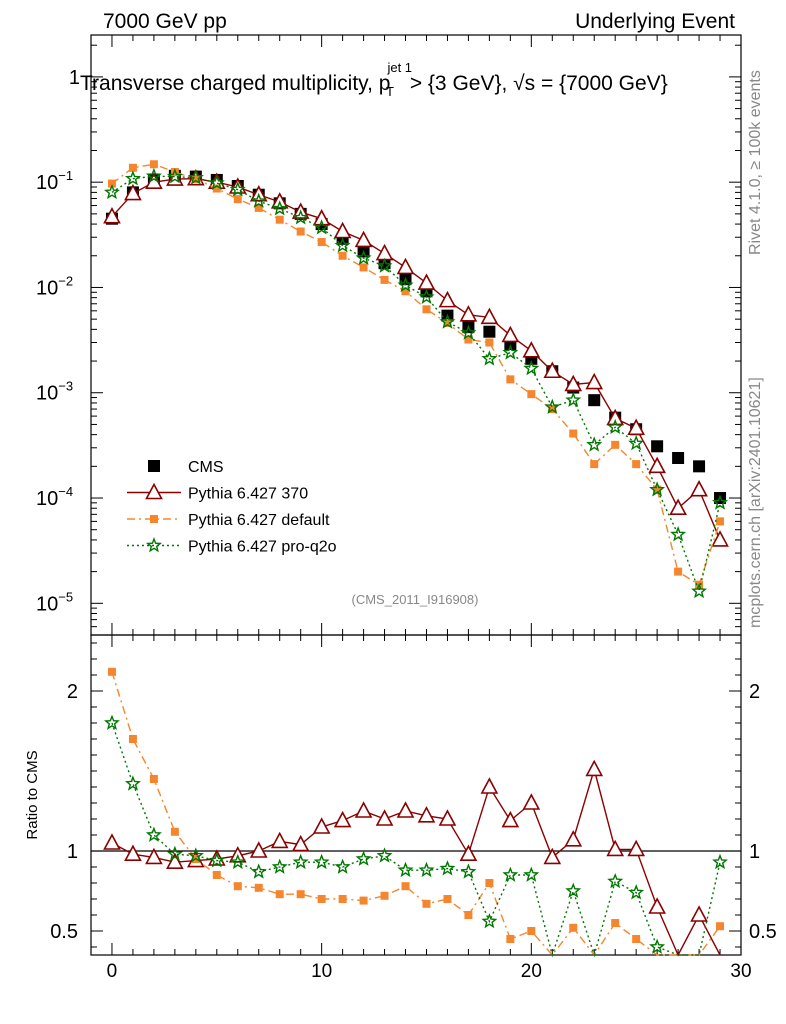  I want to click on y-tick-exponent: −3, so click(65, 386).